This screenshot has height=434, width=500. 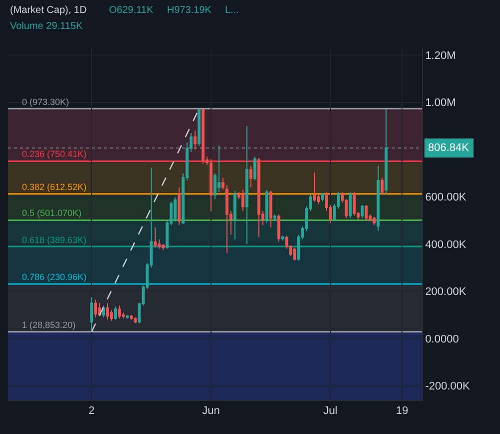 I want to click on ref-line-label: 0.382 (612.52K), so click(x=54, y=187).